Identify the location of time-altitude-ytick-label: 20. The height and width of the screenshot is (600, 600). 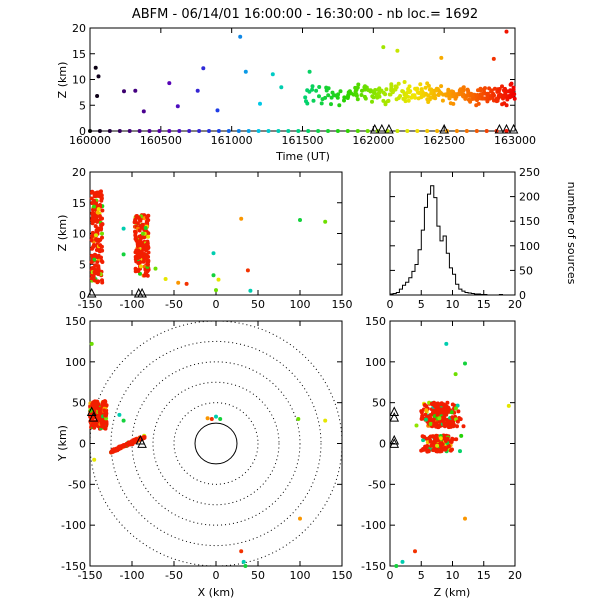
(79, 28).